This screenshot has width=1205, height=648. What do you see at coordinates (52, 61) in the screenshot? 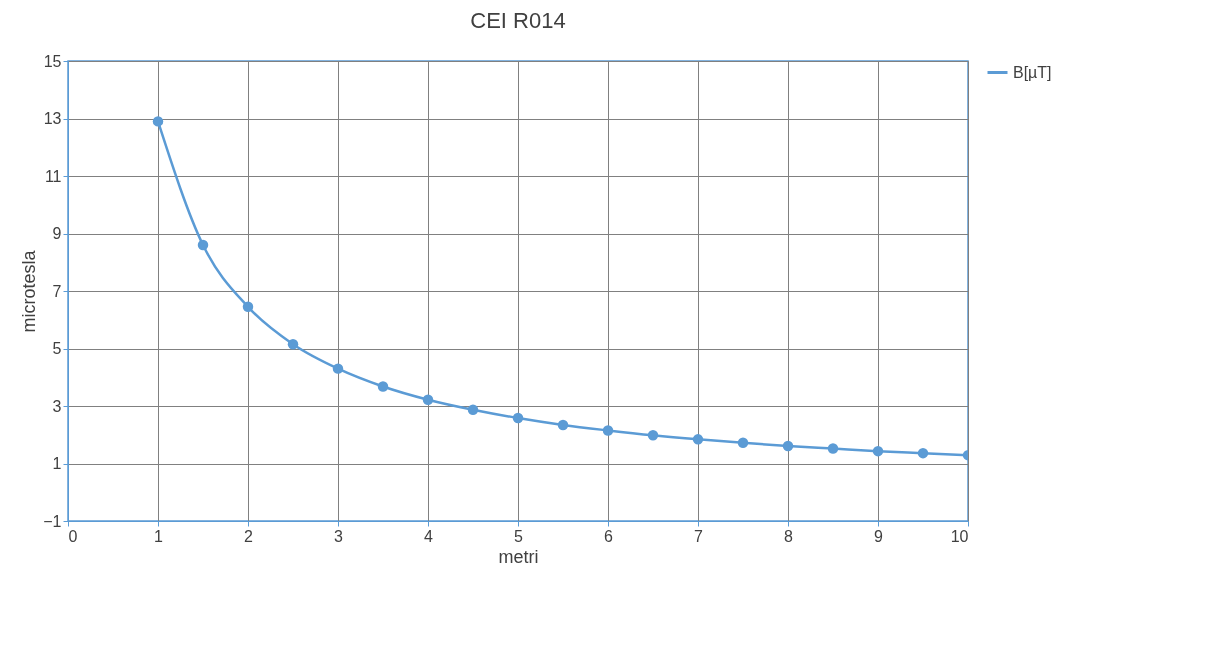
I see `y-tick-label: 15` at bounding box center [52, 61].